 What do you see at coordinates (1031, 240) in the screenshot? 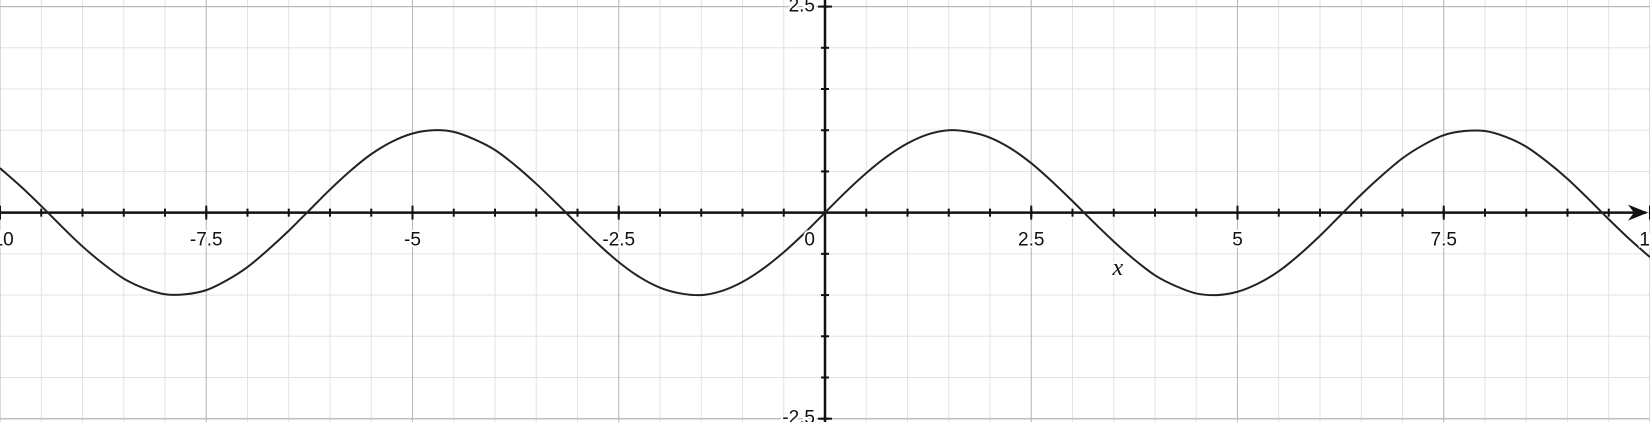
I see `x-tick-label: 2.5` at bounding box center [1031, 240].